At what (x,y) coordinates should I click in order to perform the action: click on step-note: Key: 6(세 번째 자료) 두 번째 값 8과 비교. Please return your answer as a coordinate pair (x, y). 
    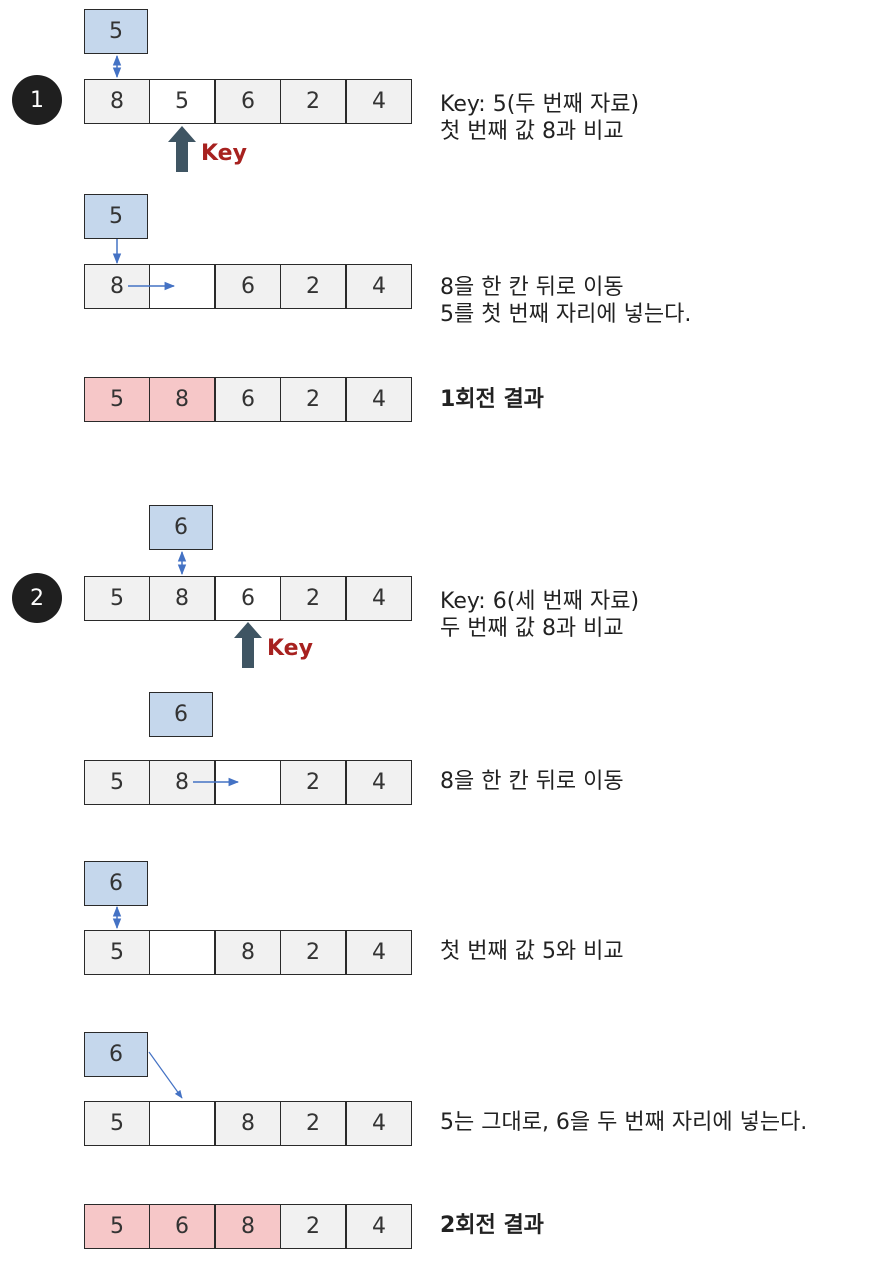
    Looking at the image, I should click on (539, 615).